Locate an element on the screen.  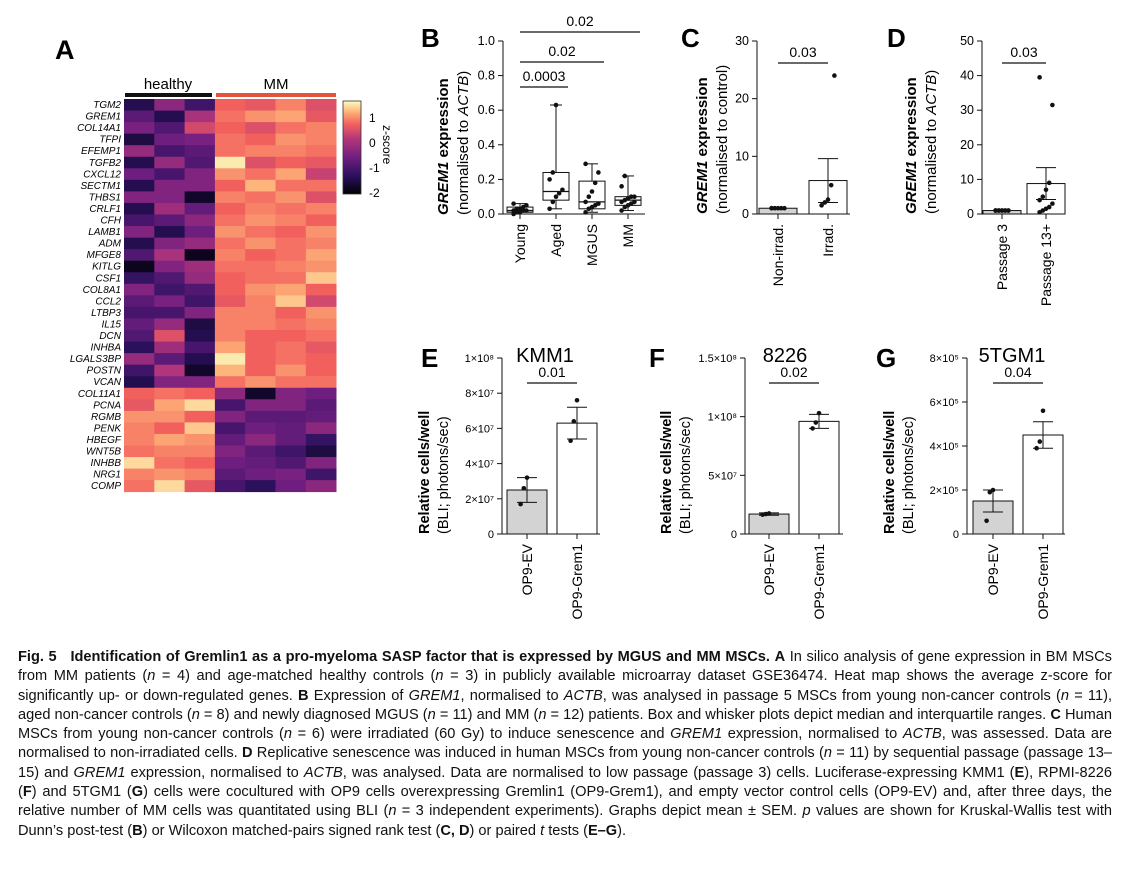
caption-segment: = 11), aged non-cancer controls ( is located at coordinates (565, 705).